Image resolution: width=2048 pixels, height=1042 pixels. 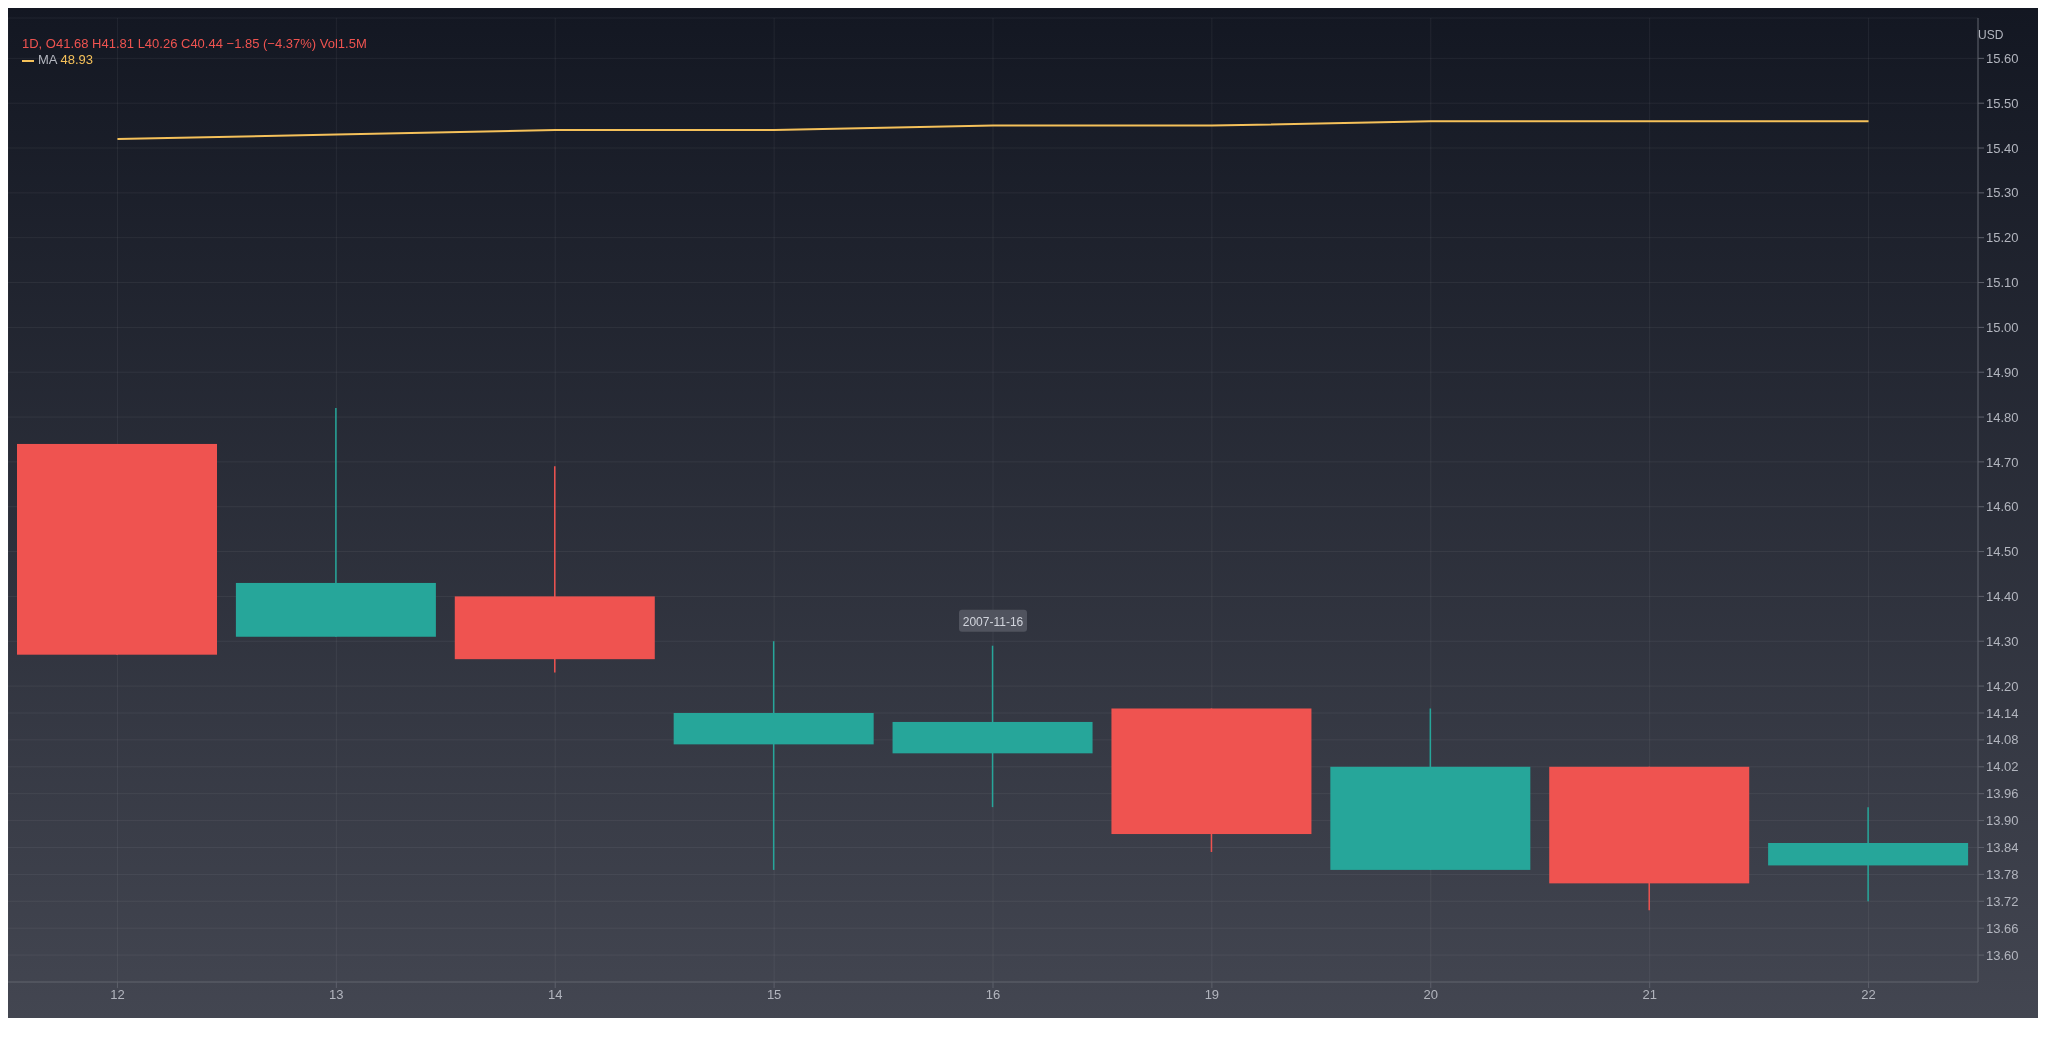 I want to click on legend-label: MA, so click(x=47, y=59).